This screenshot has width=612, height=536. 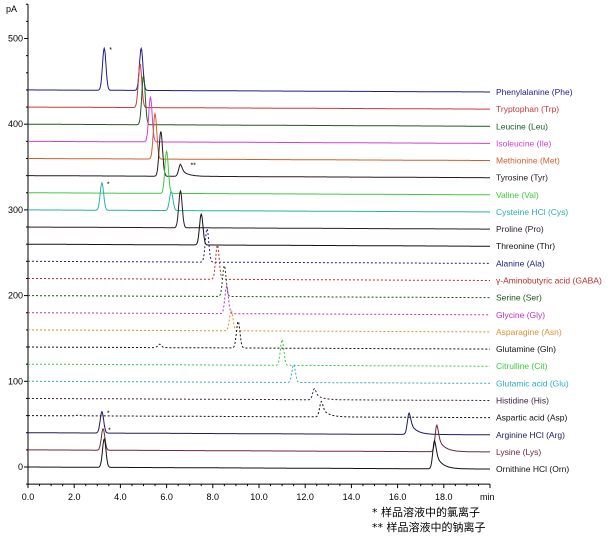 I want to click on y-tick-label: 400, so click(x=15, y=124).